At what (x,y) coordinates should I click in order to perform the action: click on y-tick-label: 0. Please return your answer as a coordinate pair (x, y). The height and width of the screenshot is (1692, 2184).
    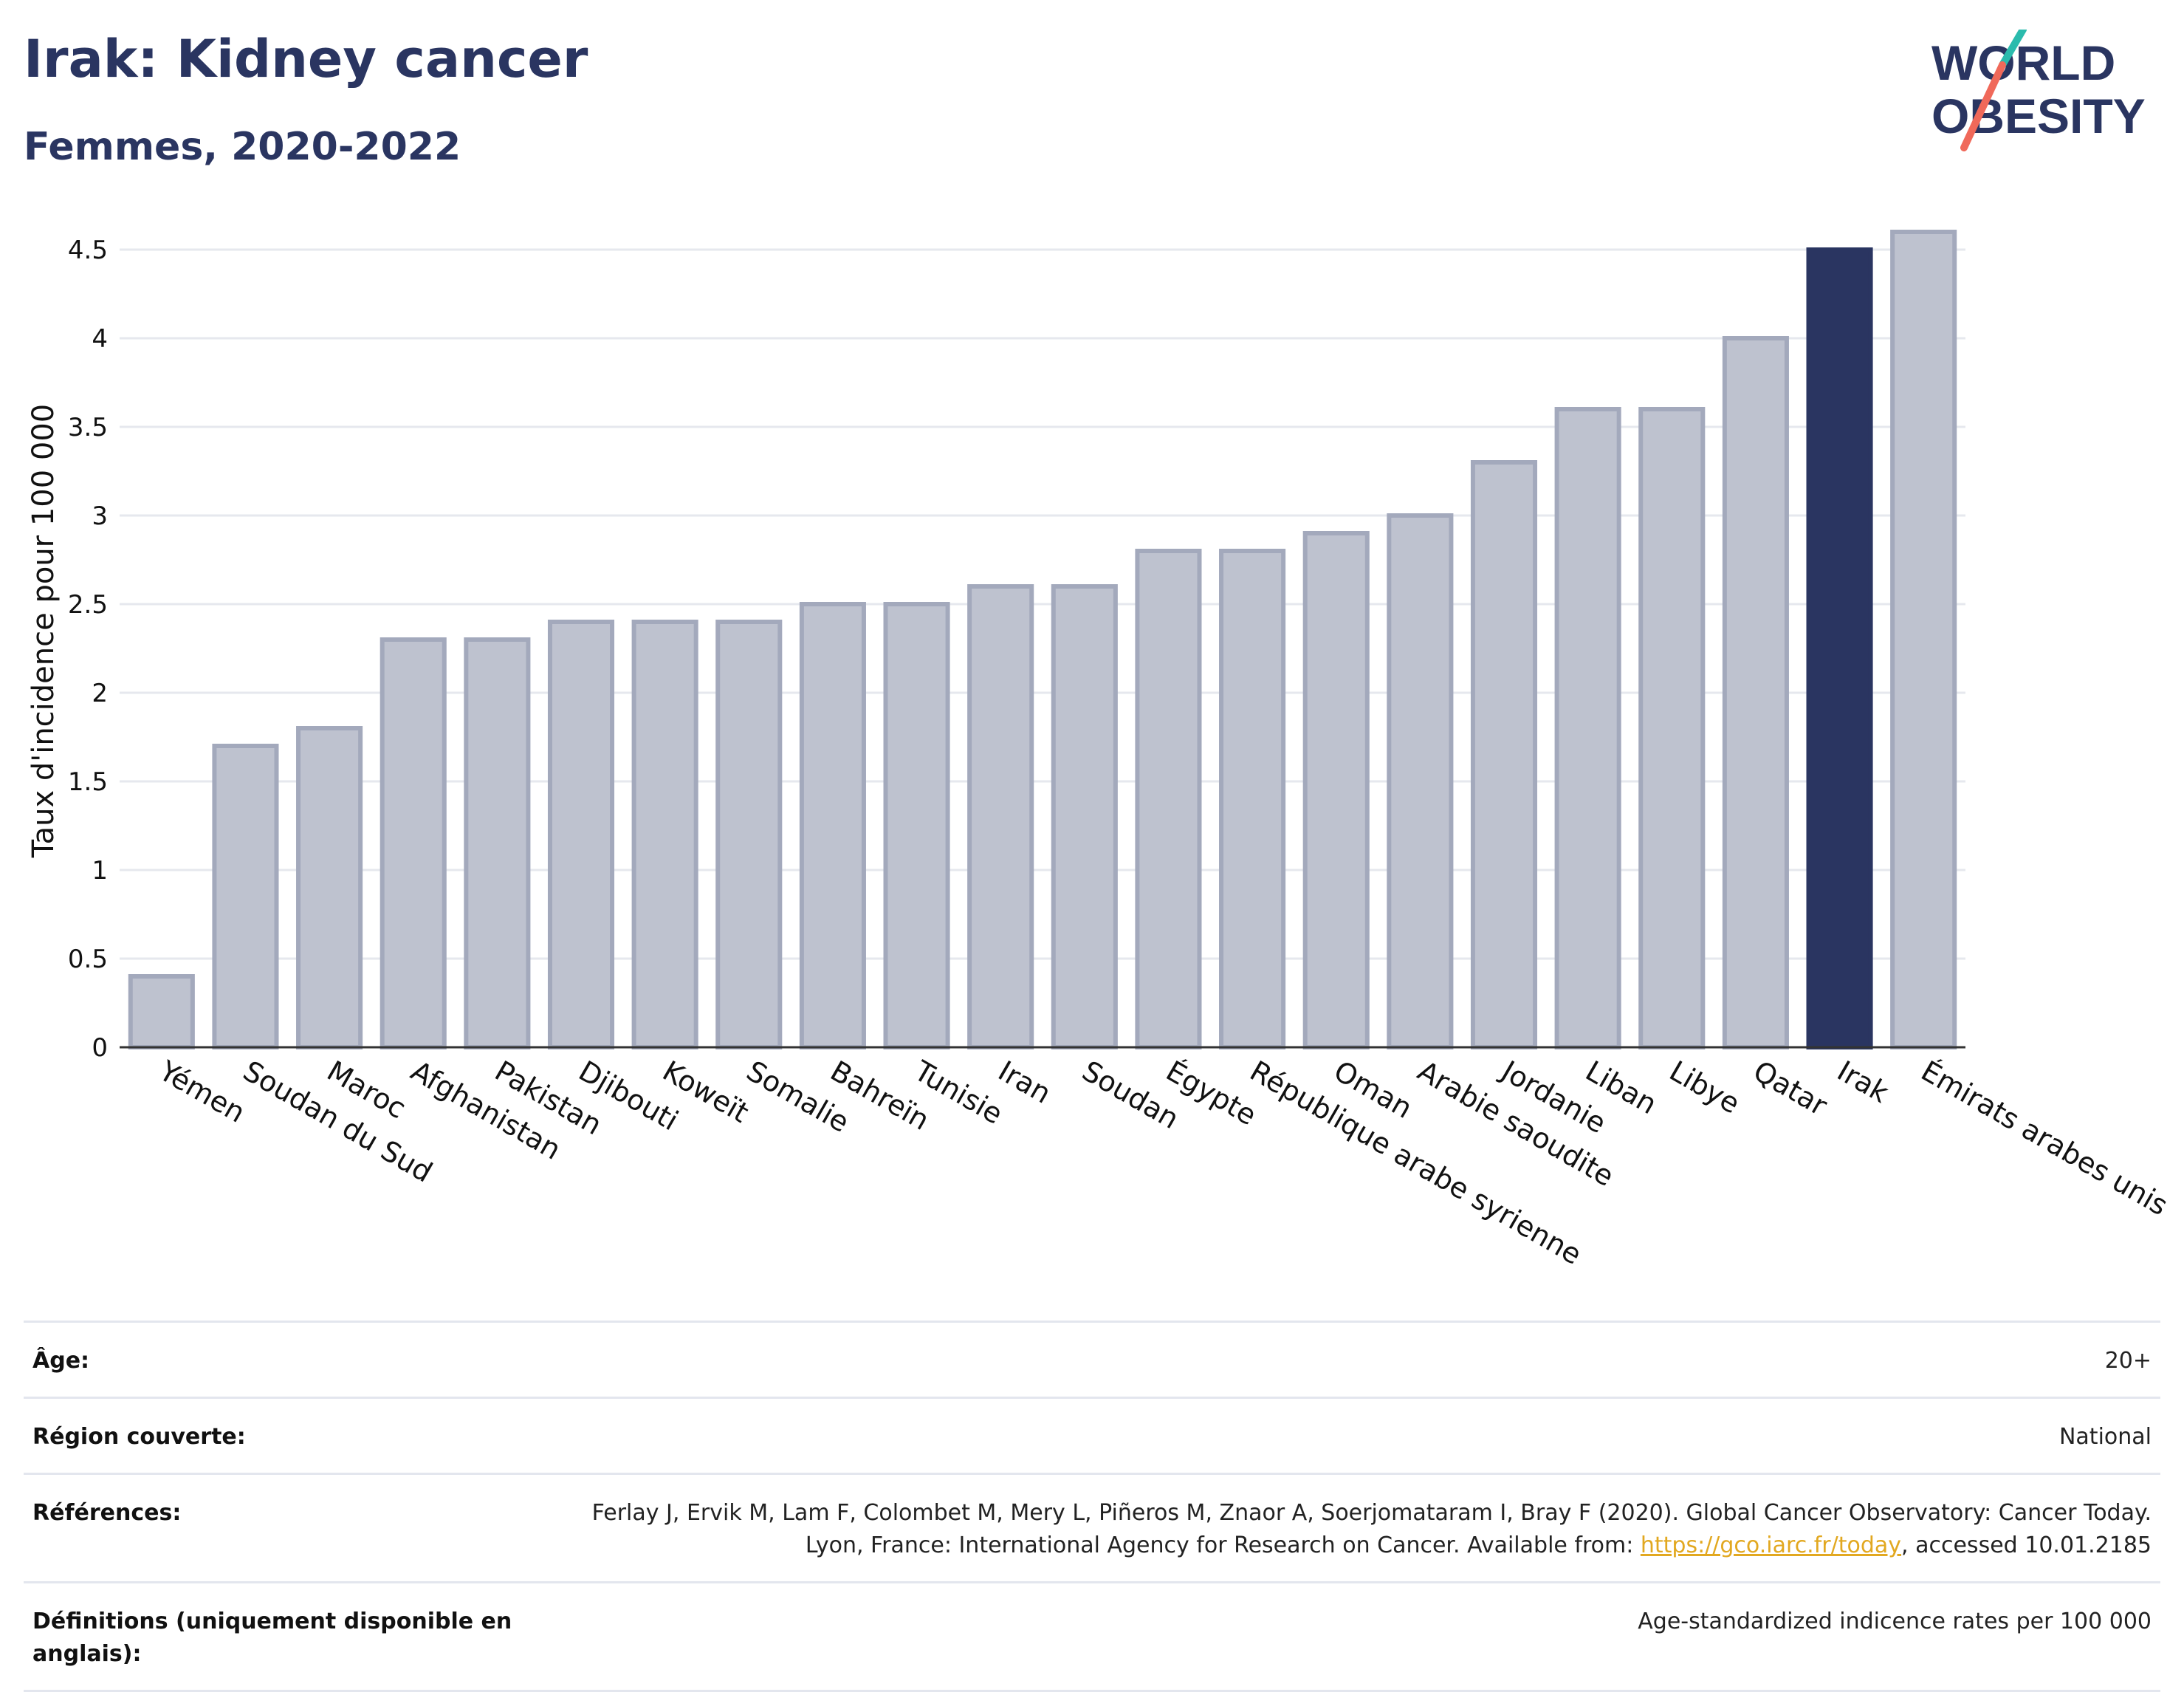
    Looking at the image, I should click on (100, 1048).